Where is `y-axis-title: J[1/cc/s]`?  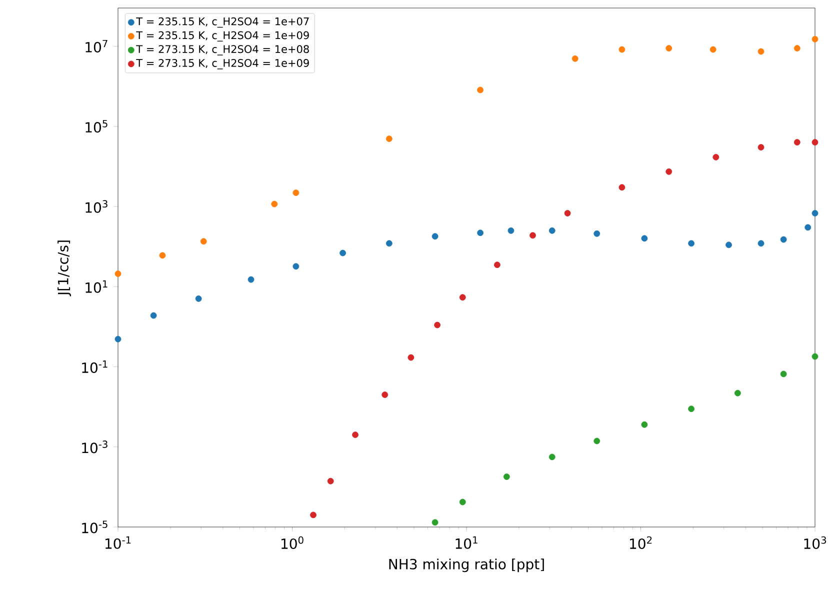 y-axis-title: J[1/cc/s] is located at coordinates (65, 268).